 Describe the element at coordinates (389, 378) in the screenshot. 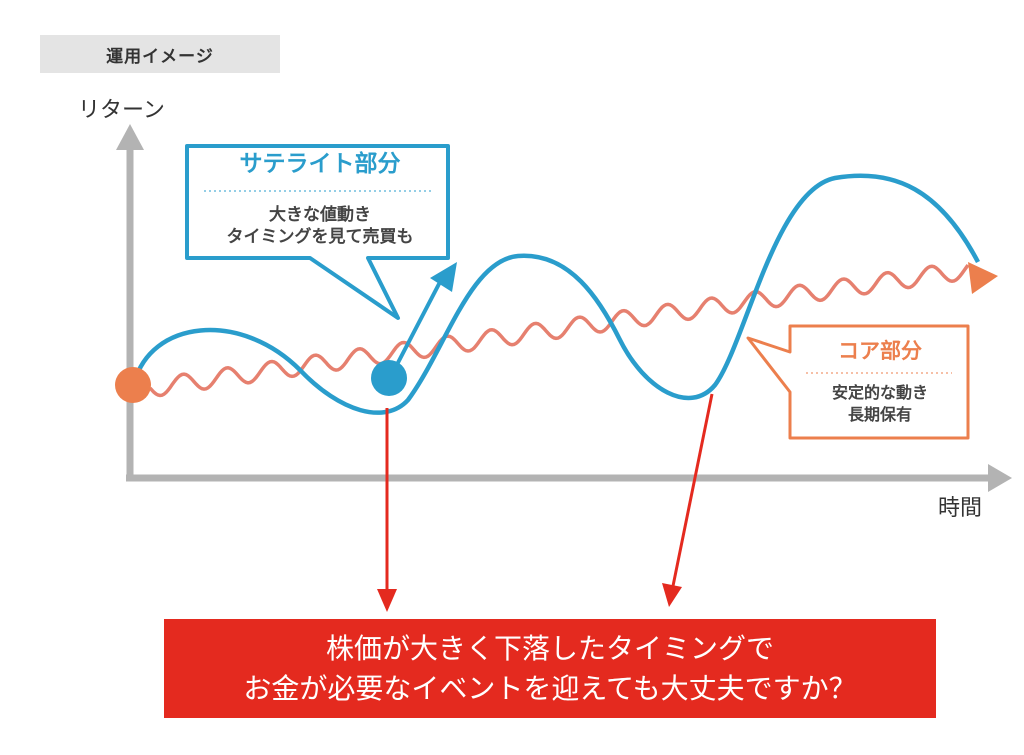

I see `satellite-trade-point` at that location.